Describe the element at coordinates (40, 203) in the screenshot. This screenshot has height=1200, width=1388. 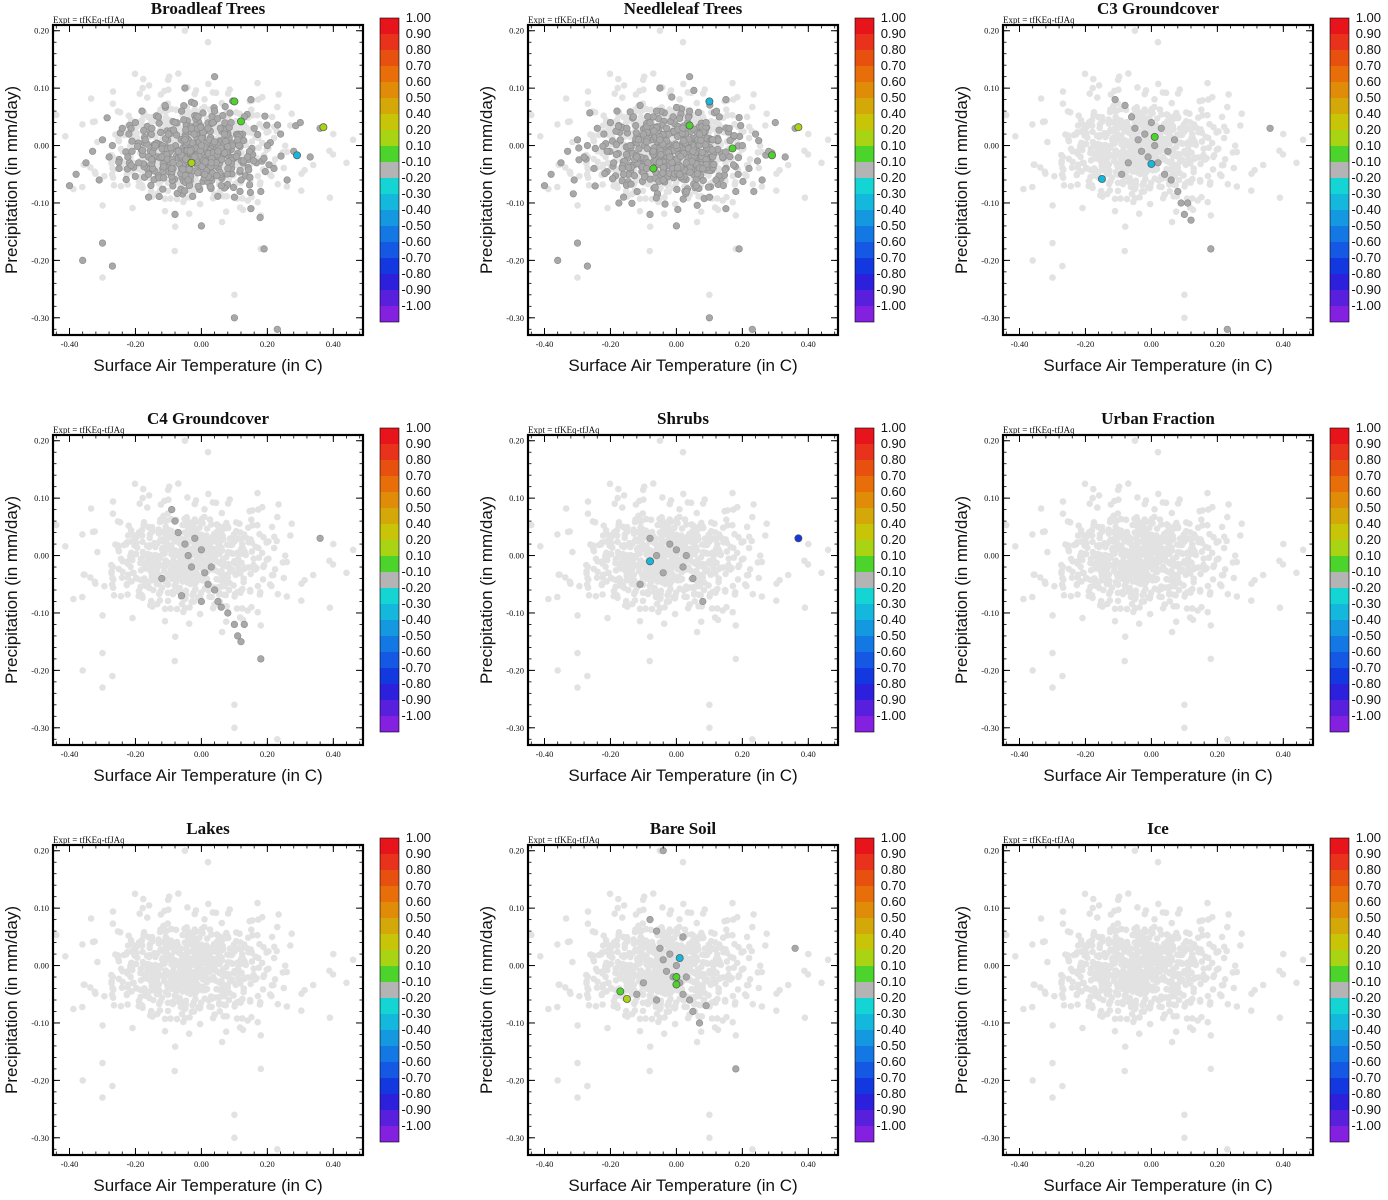
I see `y-tick-label: -0.10` at that location.